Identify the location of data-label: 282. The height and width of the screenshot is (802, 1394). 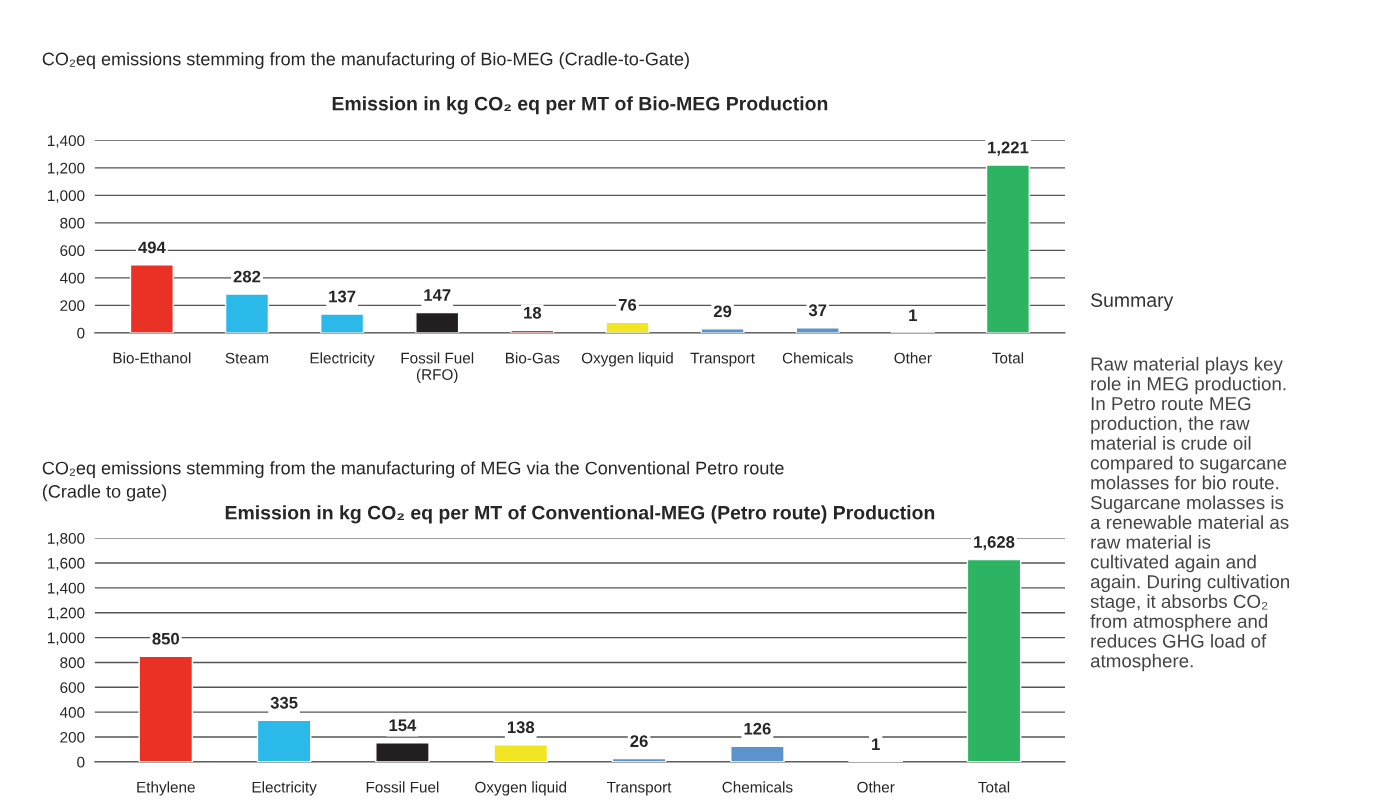
(247, 276).